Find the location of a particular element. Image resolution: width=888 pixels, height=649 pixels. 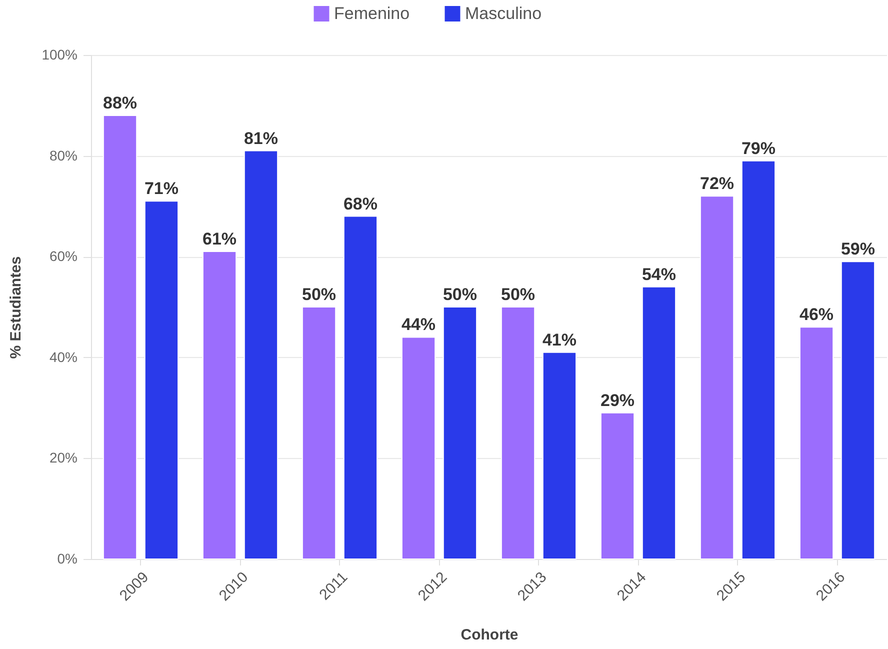

y-axis-title: % Estudiantes is located at coordinates (16, 307).